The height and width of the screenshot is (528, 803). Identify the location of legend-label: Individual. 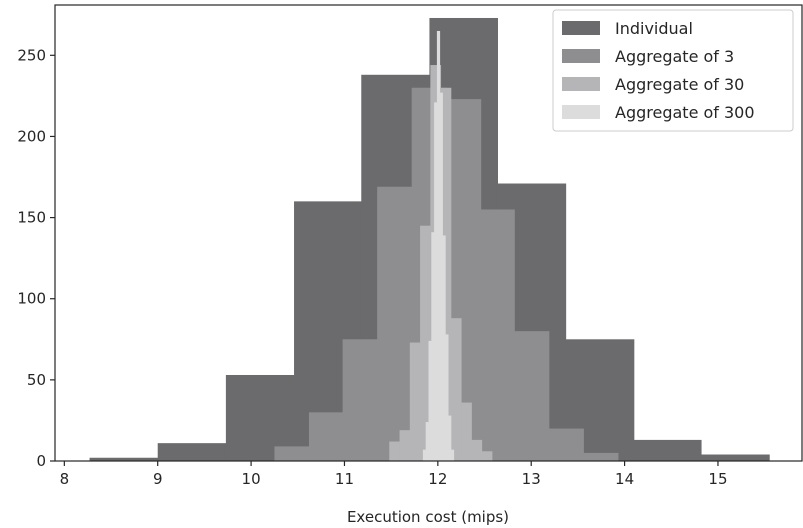
(654, 28).